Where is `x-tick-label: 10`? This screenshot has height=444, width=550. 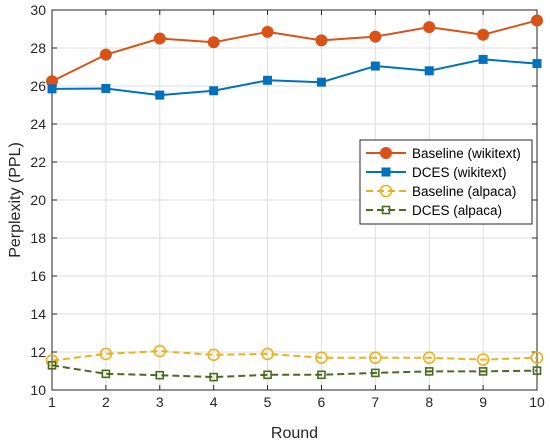
x-tick-label: 10 is located at coordinates (537, 402).